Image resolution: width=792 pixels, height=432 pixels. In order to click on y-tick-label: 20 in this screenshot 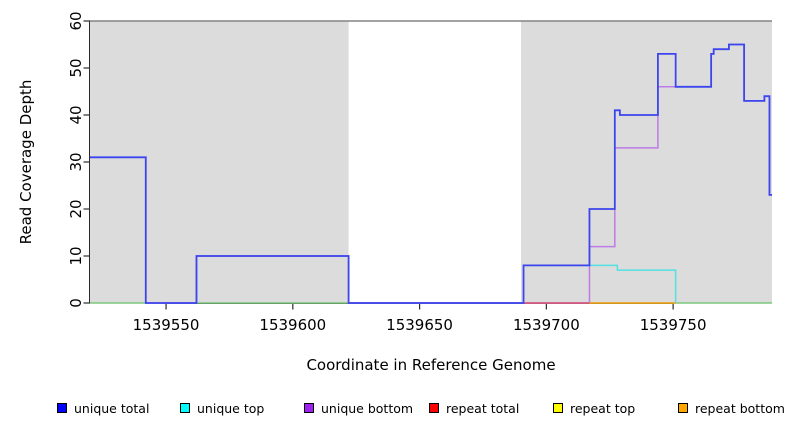, I will do `click(76, 208)`.